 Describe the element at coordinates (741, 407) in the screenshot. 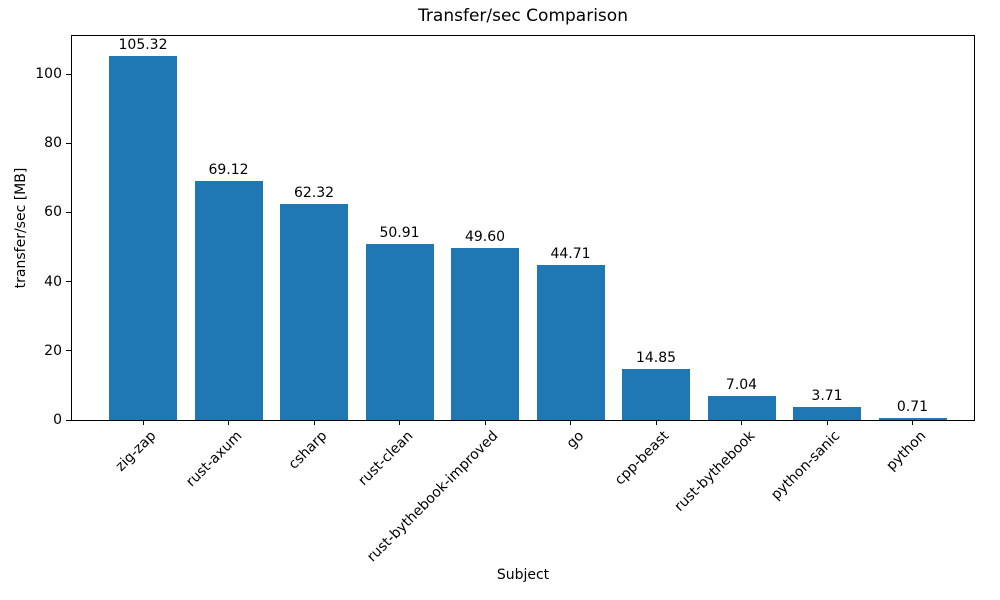

I see `bar-rust-bythebook` at that location.